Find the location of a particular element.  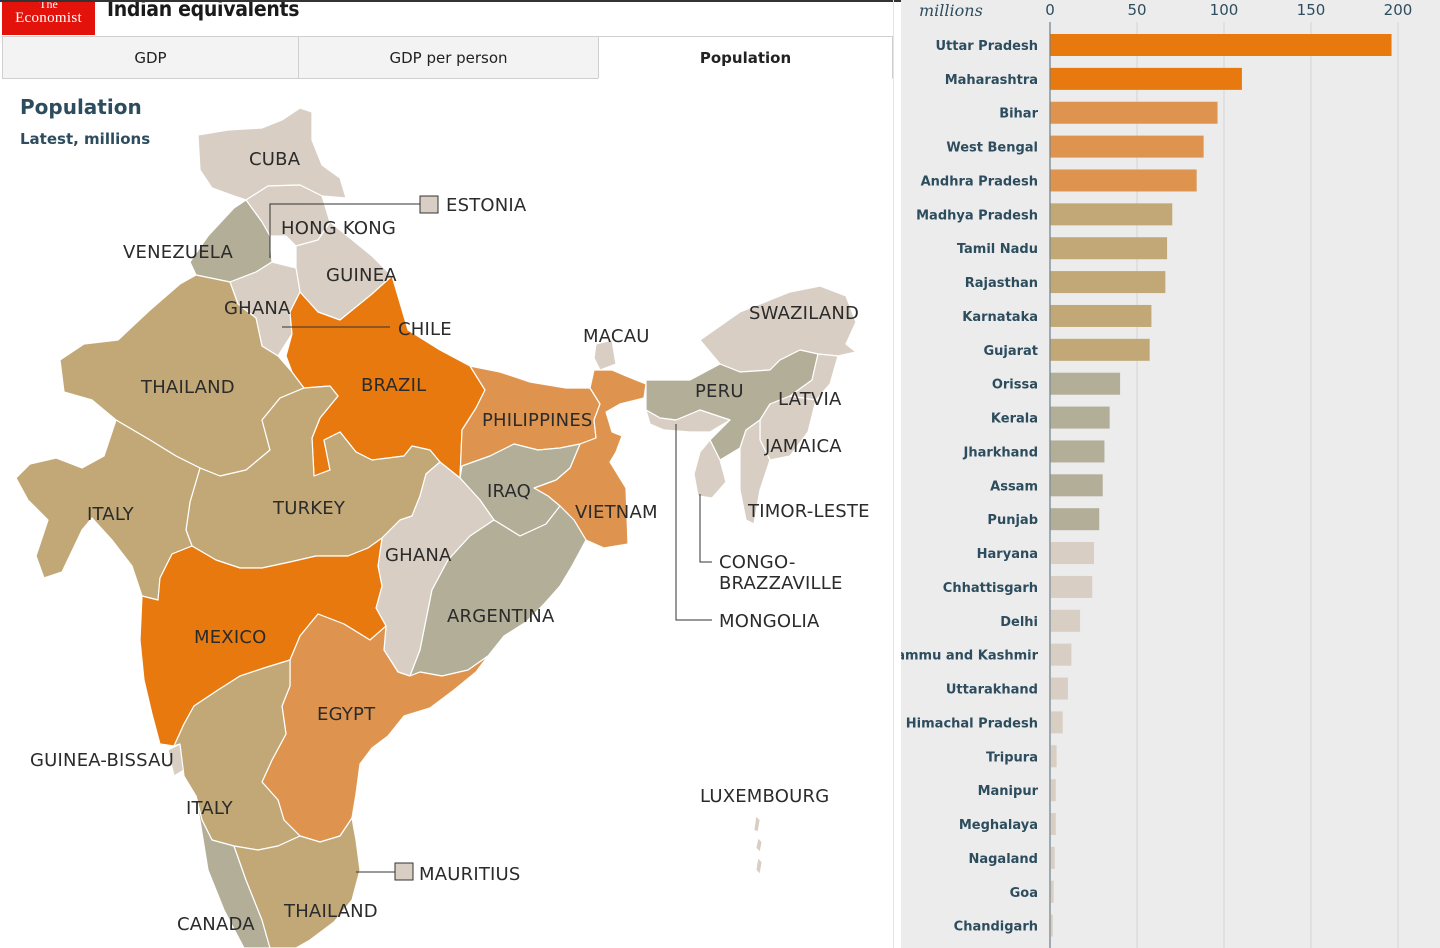

map-label-vietnam: VIETNAM is located at coordinates (616, 512).